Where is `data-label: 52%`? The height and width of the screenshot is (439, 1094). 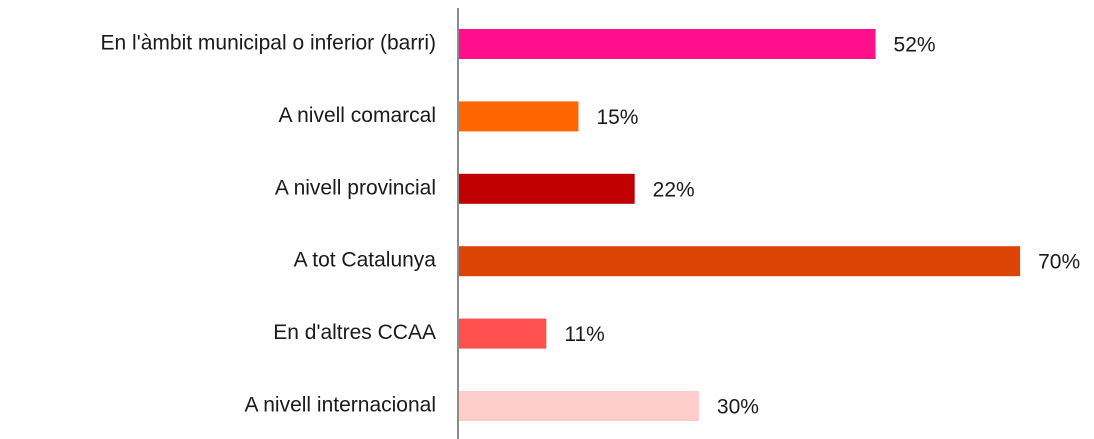 data-label: 52% is located at coordinates (915, 45).